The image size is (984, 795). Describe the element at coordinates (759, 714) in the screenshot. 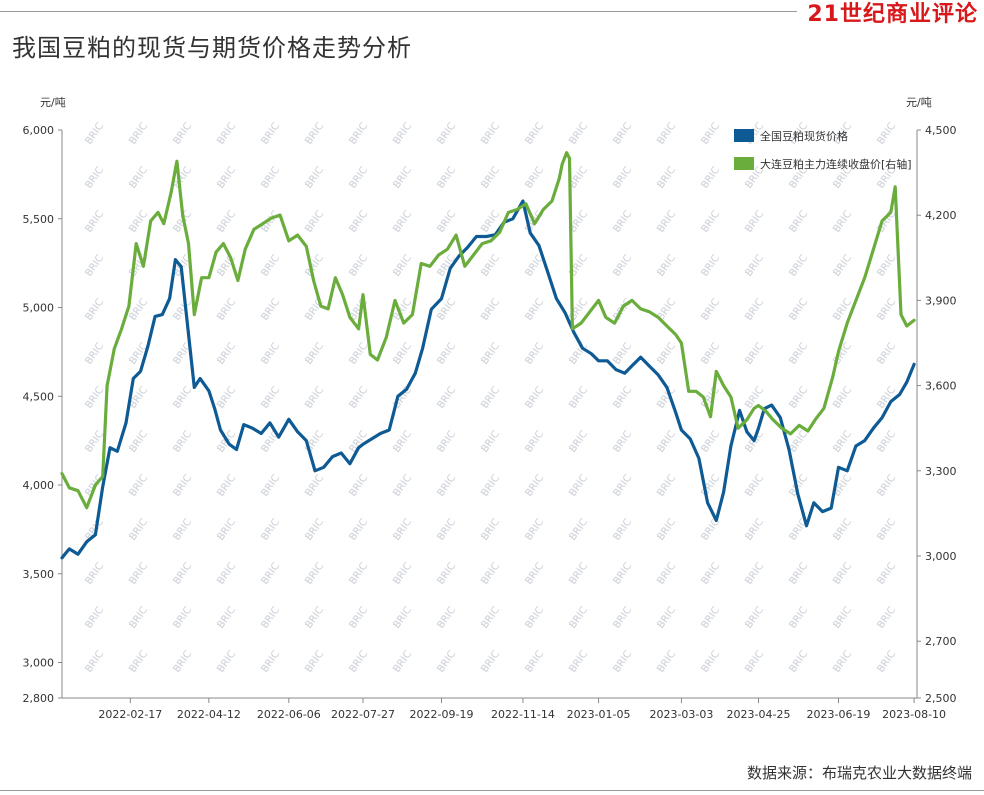

I see `x-tick-label: 2023-04-25` at that location.